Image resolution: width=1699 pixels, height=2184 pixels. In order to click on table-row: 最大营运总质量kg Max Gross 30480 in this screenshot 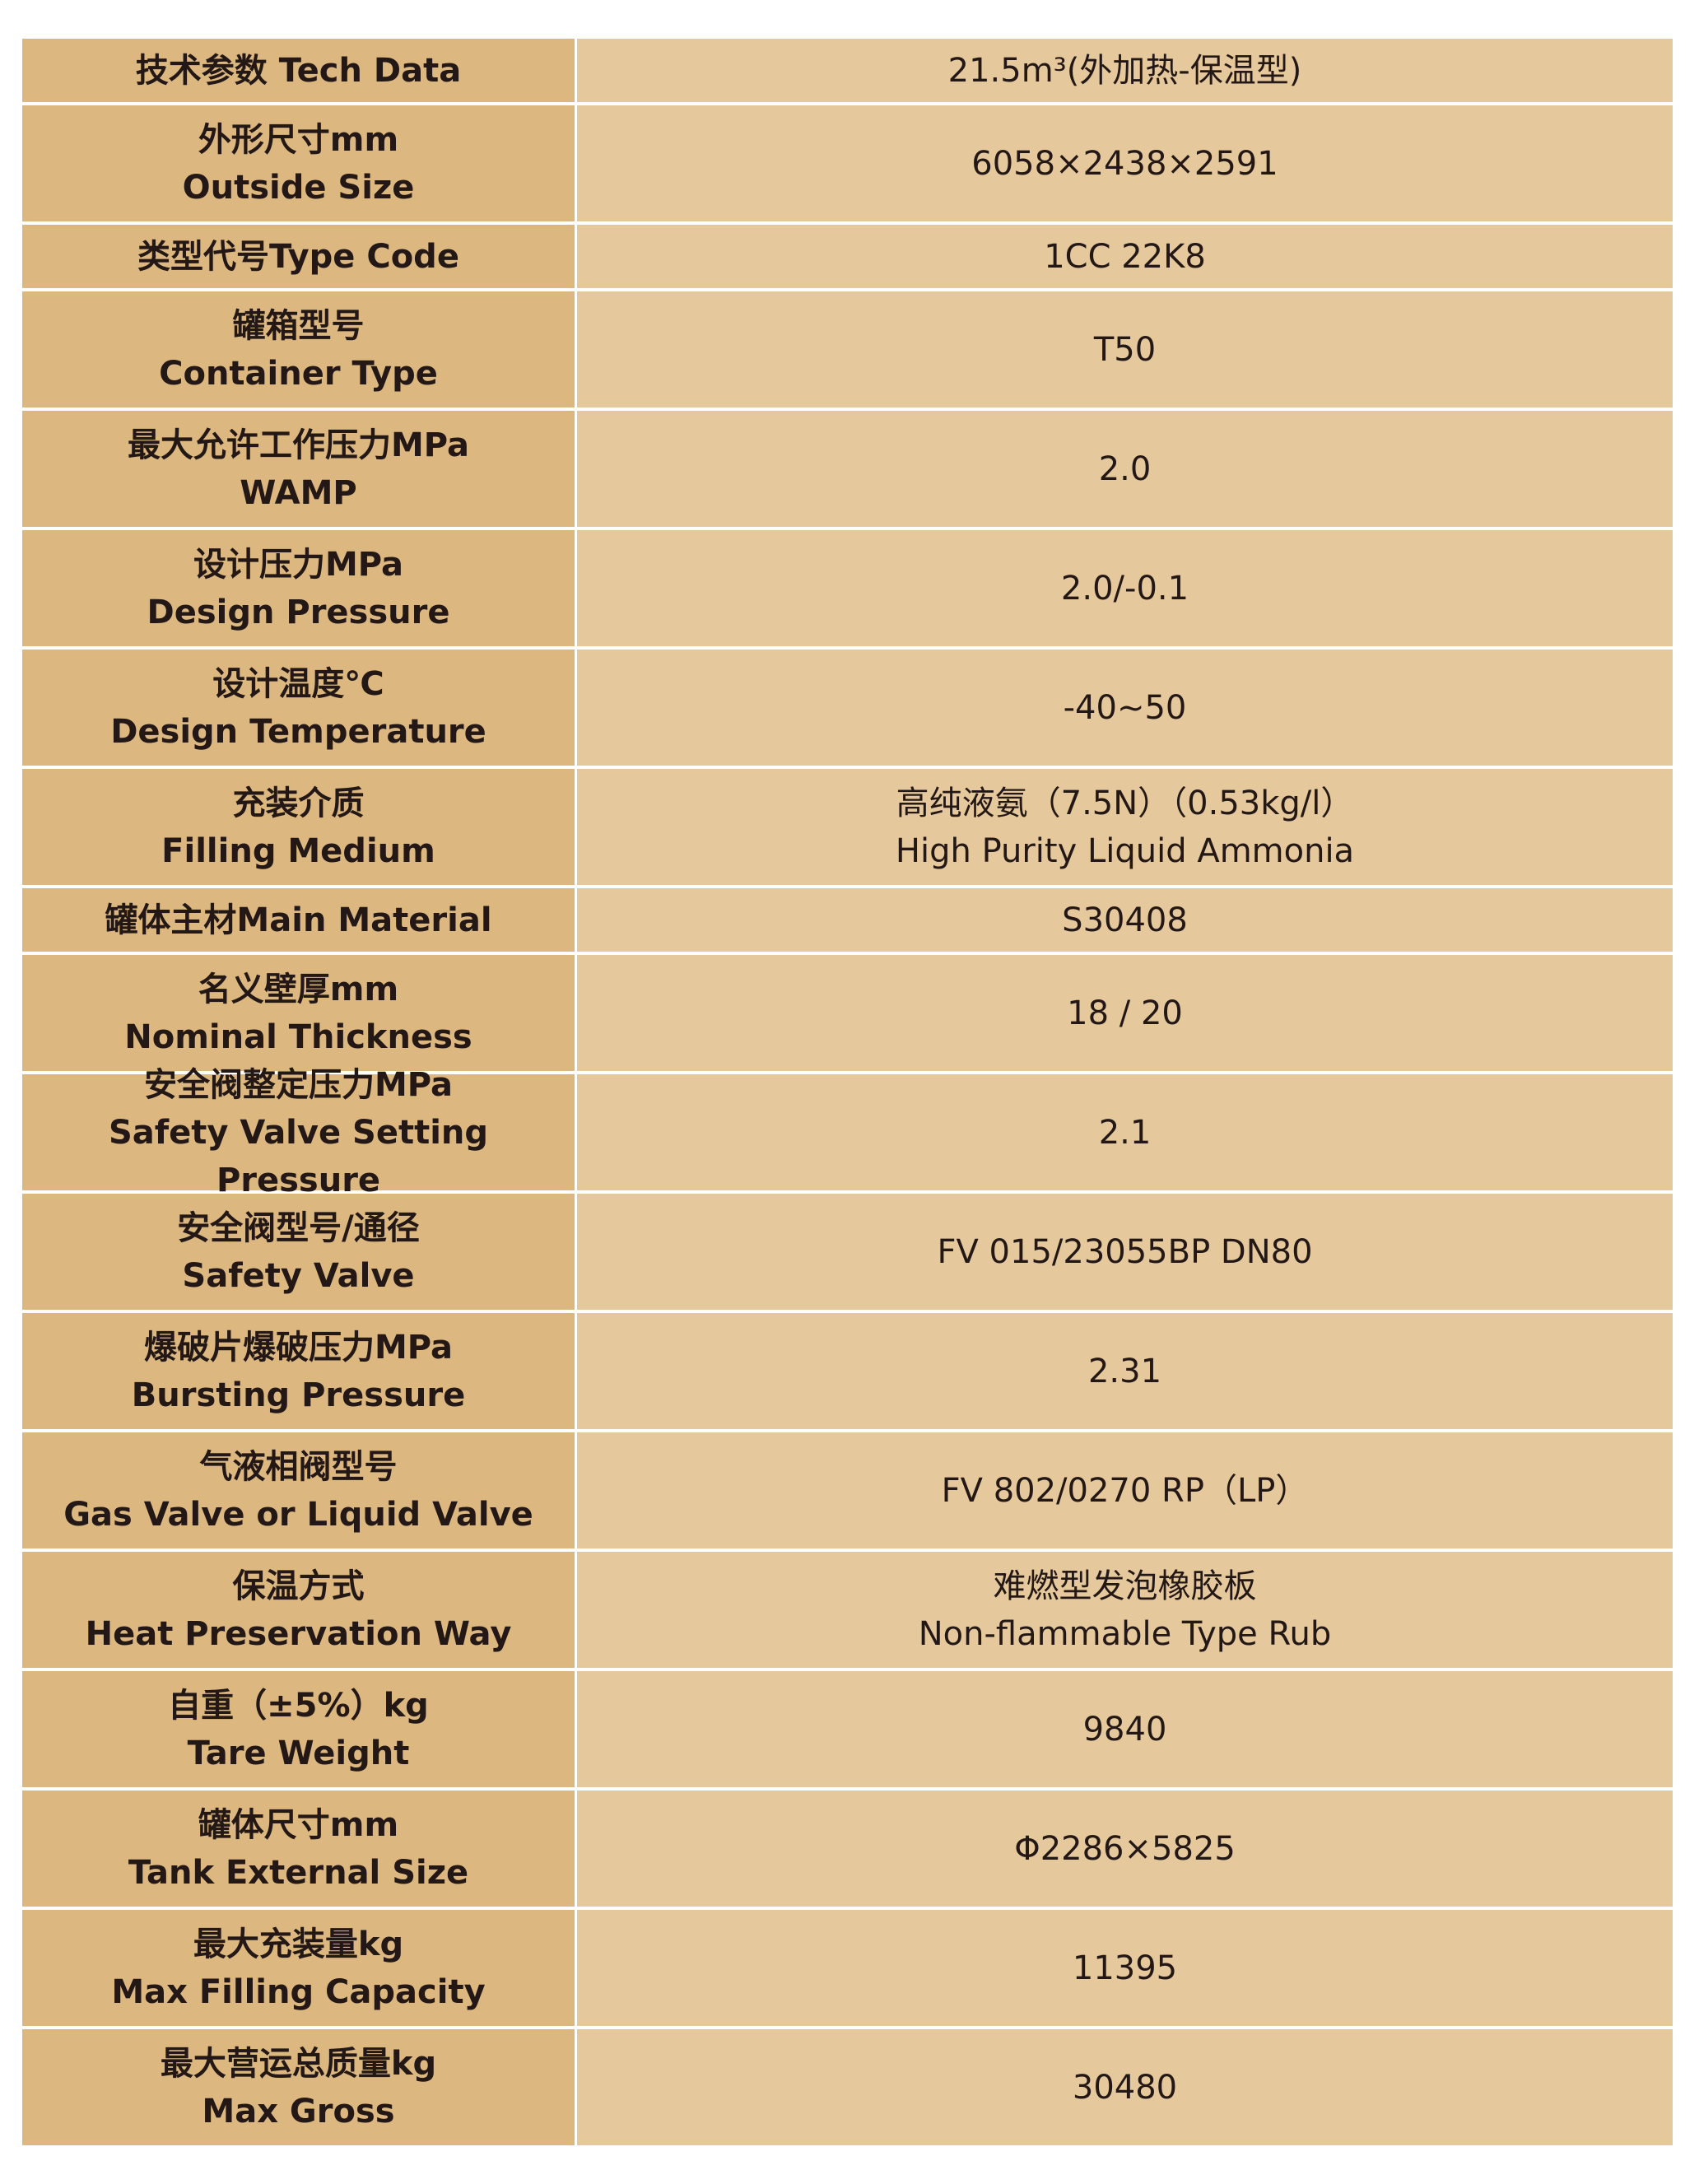, I will do `click(847, 2089)`.